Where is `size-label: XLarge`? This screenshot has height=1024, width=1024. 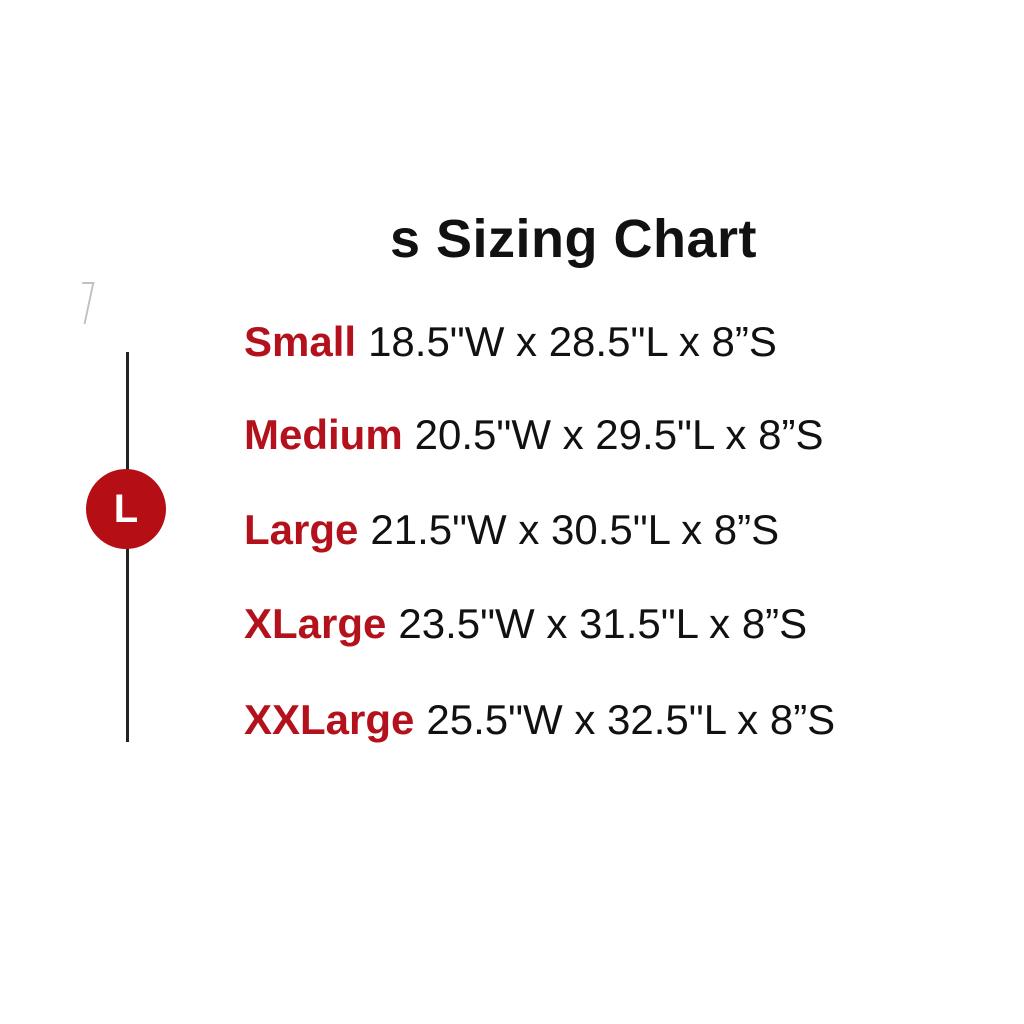
size-label: XLarge is located at coordinates (315, 623).